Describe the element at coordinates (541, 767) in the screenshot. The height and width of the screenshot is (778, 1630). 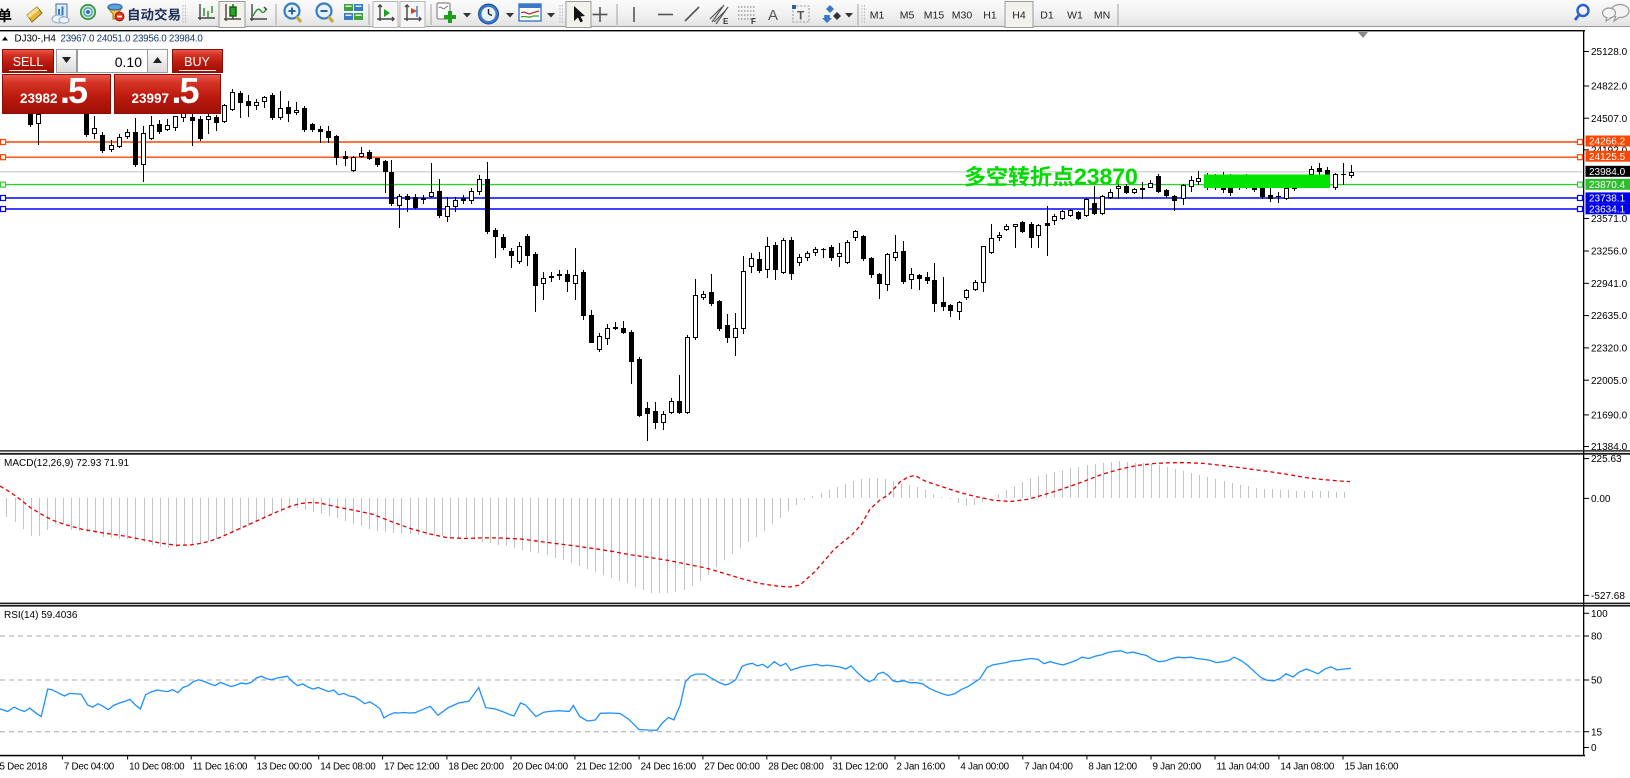
I see `svg-text: 20 Dec 04:00` at that location.